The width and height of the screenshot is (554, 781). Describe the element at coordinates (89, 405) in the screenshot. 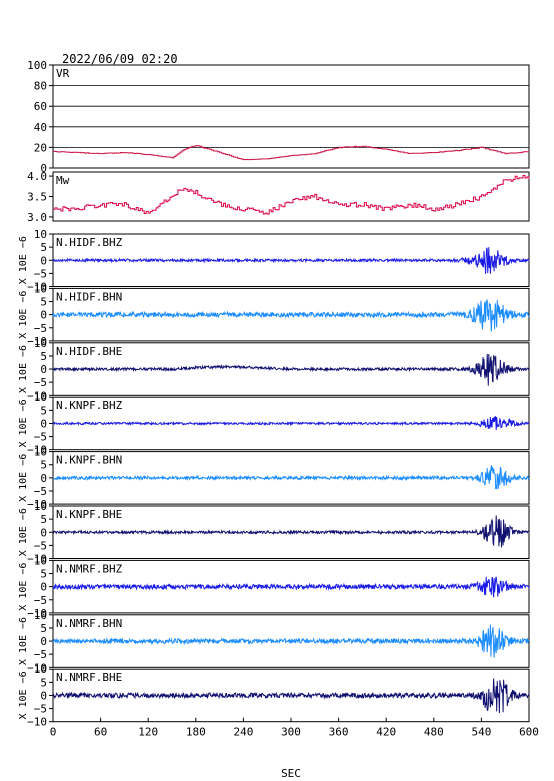

I see `panel-label: N.KNPF.BHZ` at that location.